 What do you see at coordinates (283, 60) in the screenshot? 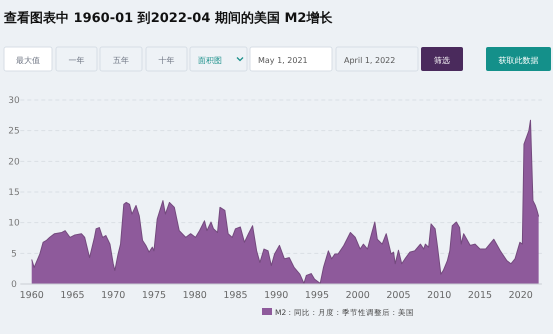
I see `text: May 1, 2021` at bounding box center [283, 60].